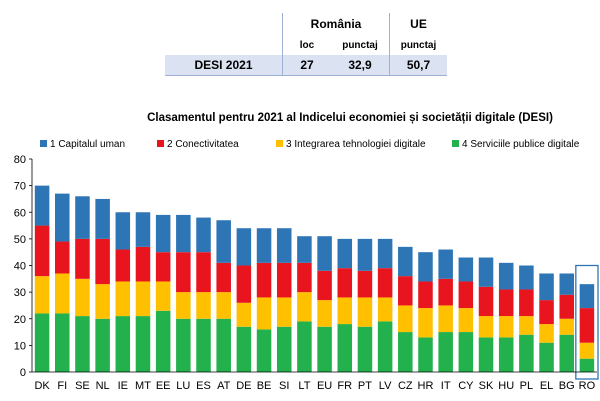  I want to click on x-tick-label: EL, so click(546, 386).